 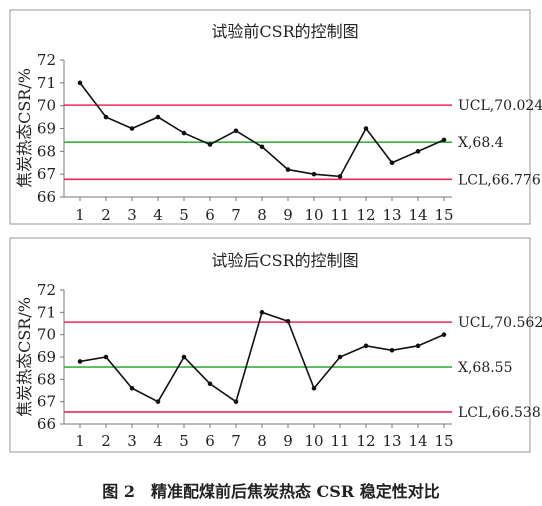 I want to click on reference-line-label: LCL,66.776, so click(x=499, y=180).